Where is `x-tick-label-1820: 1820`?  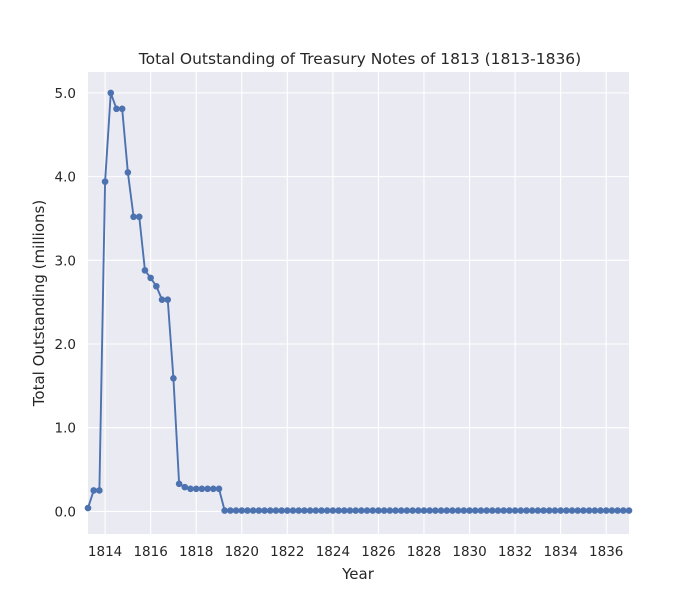
x-tick-label-1820: 1820 is located at coordinates (242, 552).